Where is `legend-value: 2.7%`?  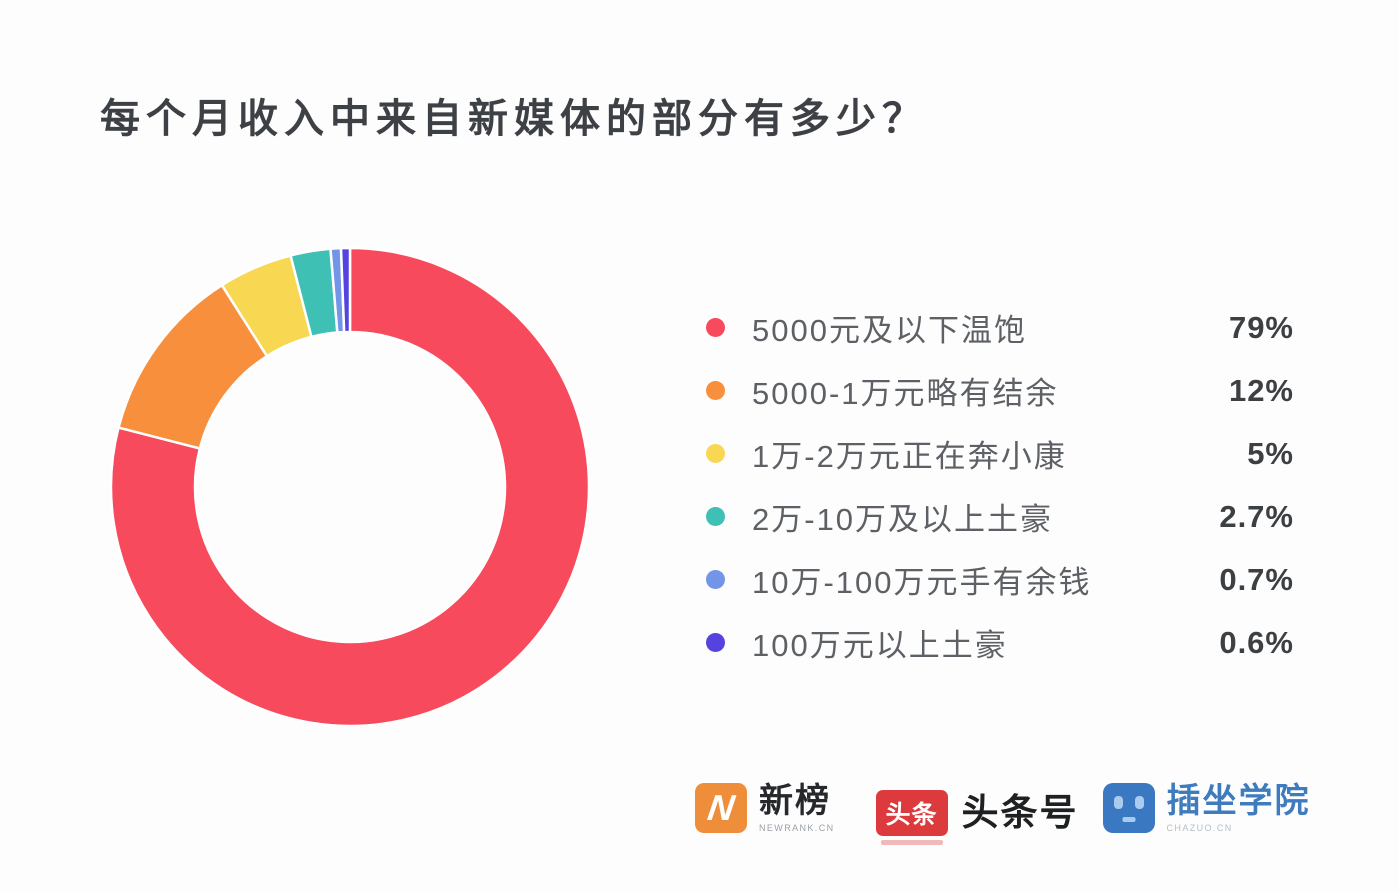
legend-value: 2.7% is located at coordinates (1256, 516).